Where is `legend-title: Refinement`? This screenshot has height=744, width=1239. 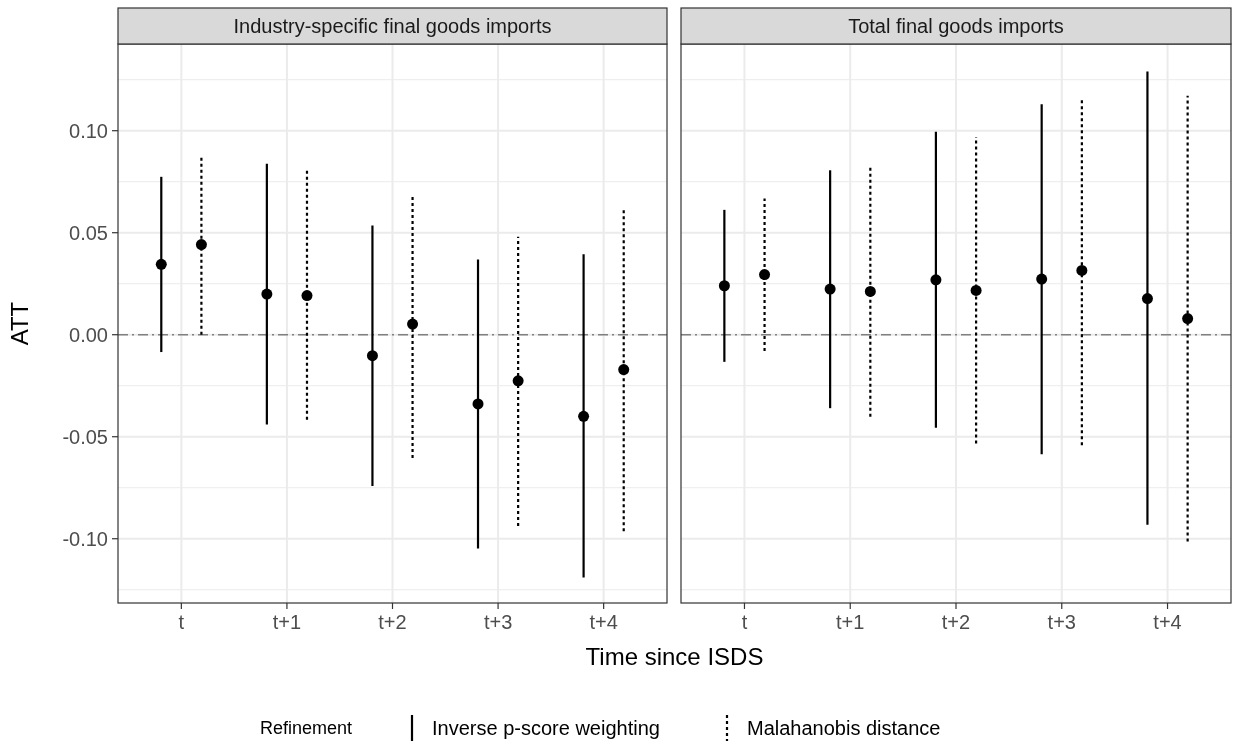 legend-title: Refinement is located at coordinates (306, 728).